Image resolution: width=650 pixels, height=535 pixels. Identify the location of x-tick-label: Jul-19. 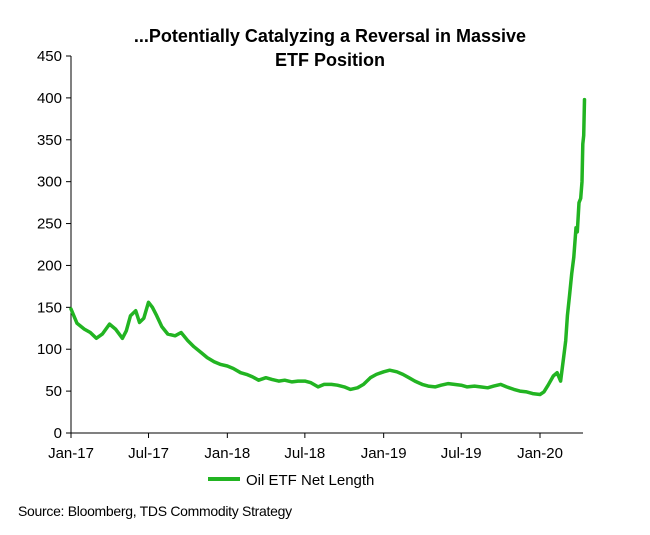
(461, 453).